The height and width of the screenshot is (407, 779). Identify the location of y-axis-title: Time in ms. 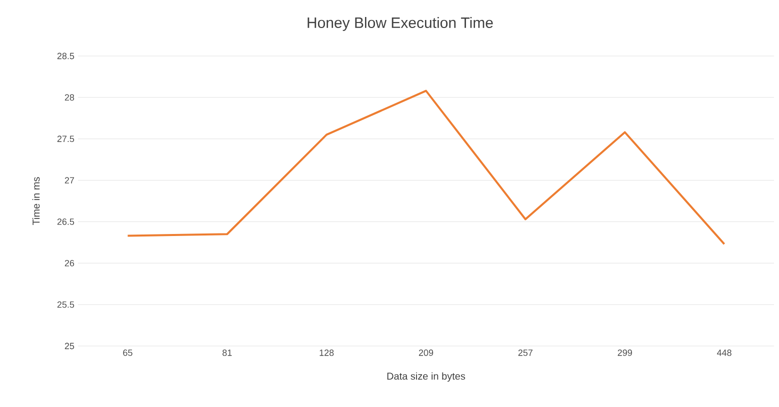
(36, 201).